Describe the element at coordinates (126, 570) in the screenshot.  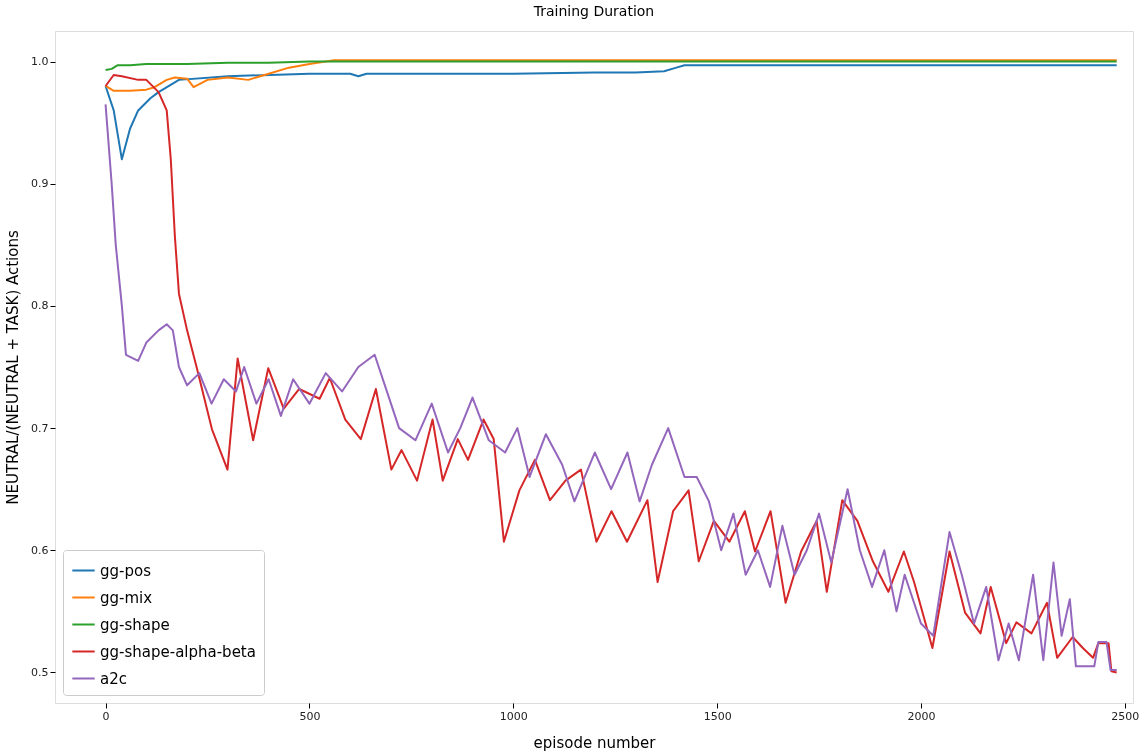
I see `legend-label: gg-pos` at that location.